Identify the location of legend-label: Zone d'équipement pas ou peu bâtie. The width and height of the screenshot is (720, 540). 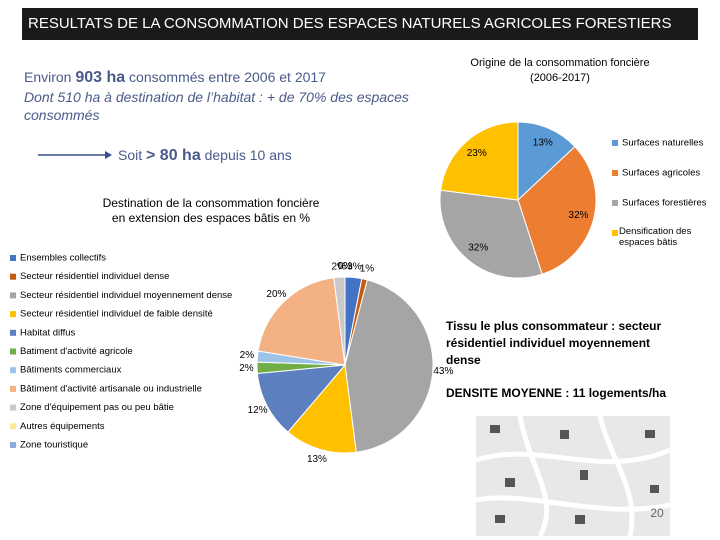
(97, 407).